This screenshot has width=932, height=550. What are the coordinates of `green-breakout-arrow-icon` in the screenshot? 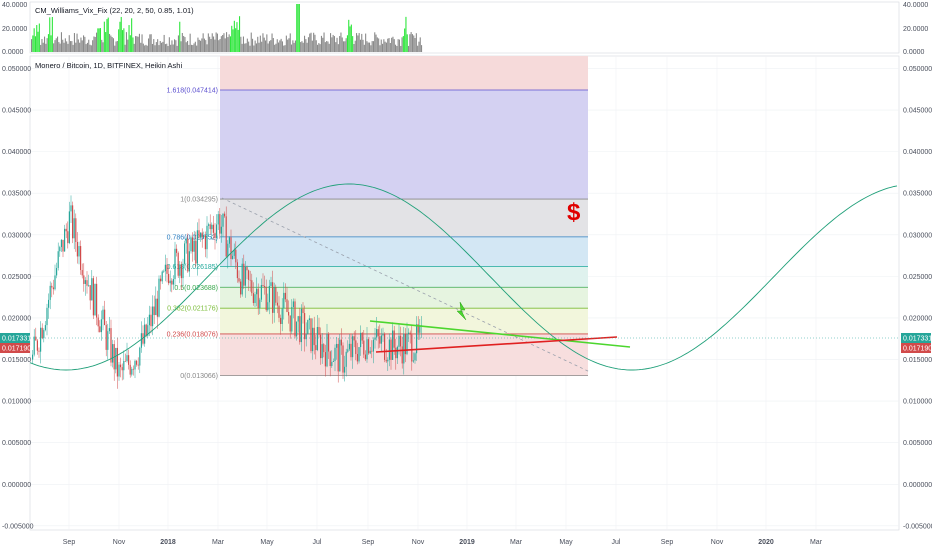 It's located at (461, 311).